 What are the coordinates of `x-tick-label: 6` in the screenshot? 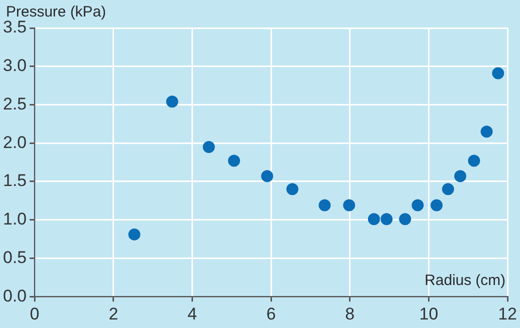 It's located at (271, 314).